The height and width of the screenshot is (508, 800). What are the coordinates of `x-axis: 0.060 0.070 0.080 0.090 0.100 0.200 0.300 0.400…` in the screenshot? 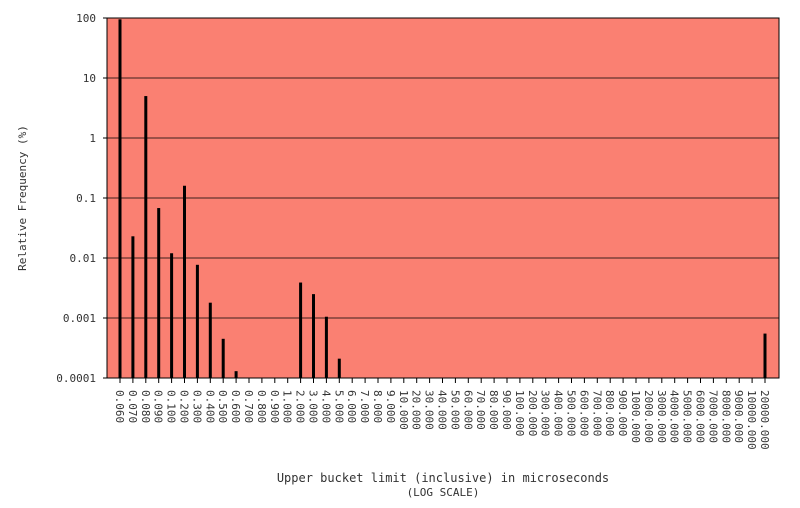 It's located at (442, 414).